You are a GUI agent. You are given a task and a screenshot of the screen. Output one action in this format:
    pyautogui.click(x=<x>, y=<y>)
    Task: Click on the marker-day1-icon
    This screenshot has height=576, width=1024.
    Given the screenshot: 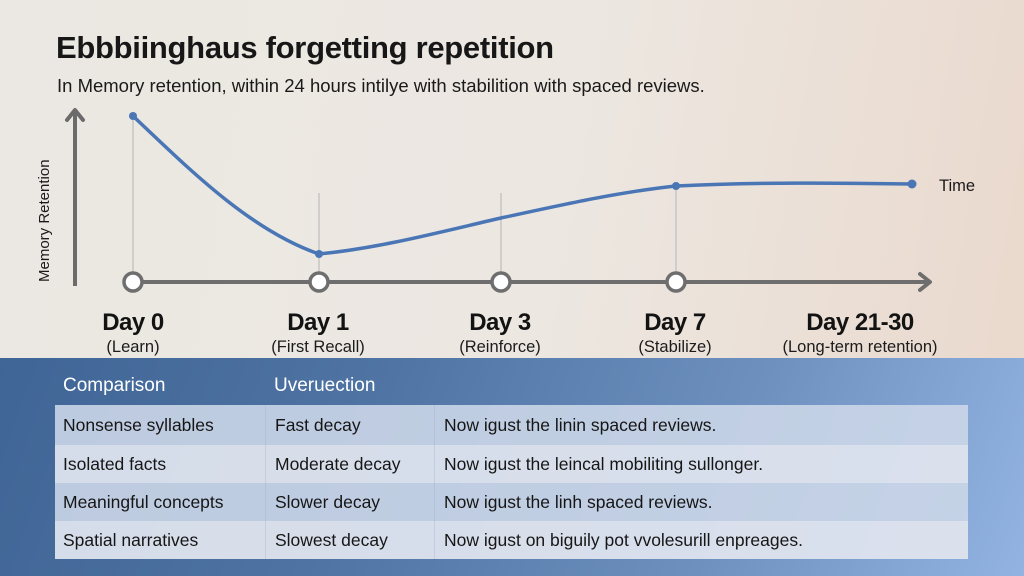 What is the action you would take?
    pyautogui.click(x=319, y=282)
    